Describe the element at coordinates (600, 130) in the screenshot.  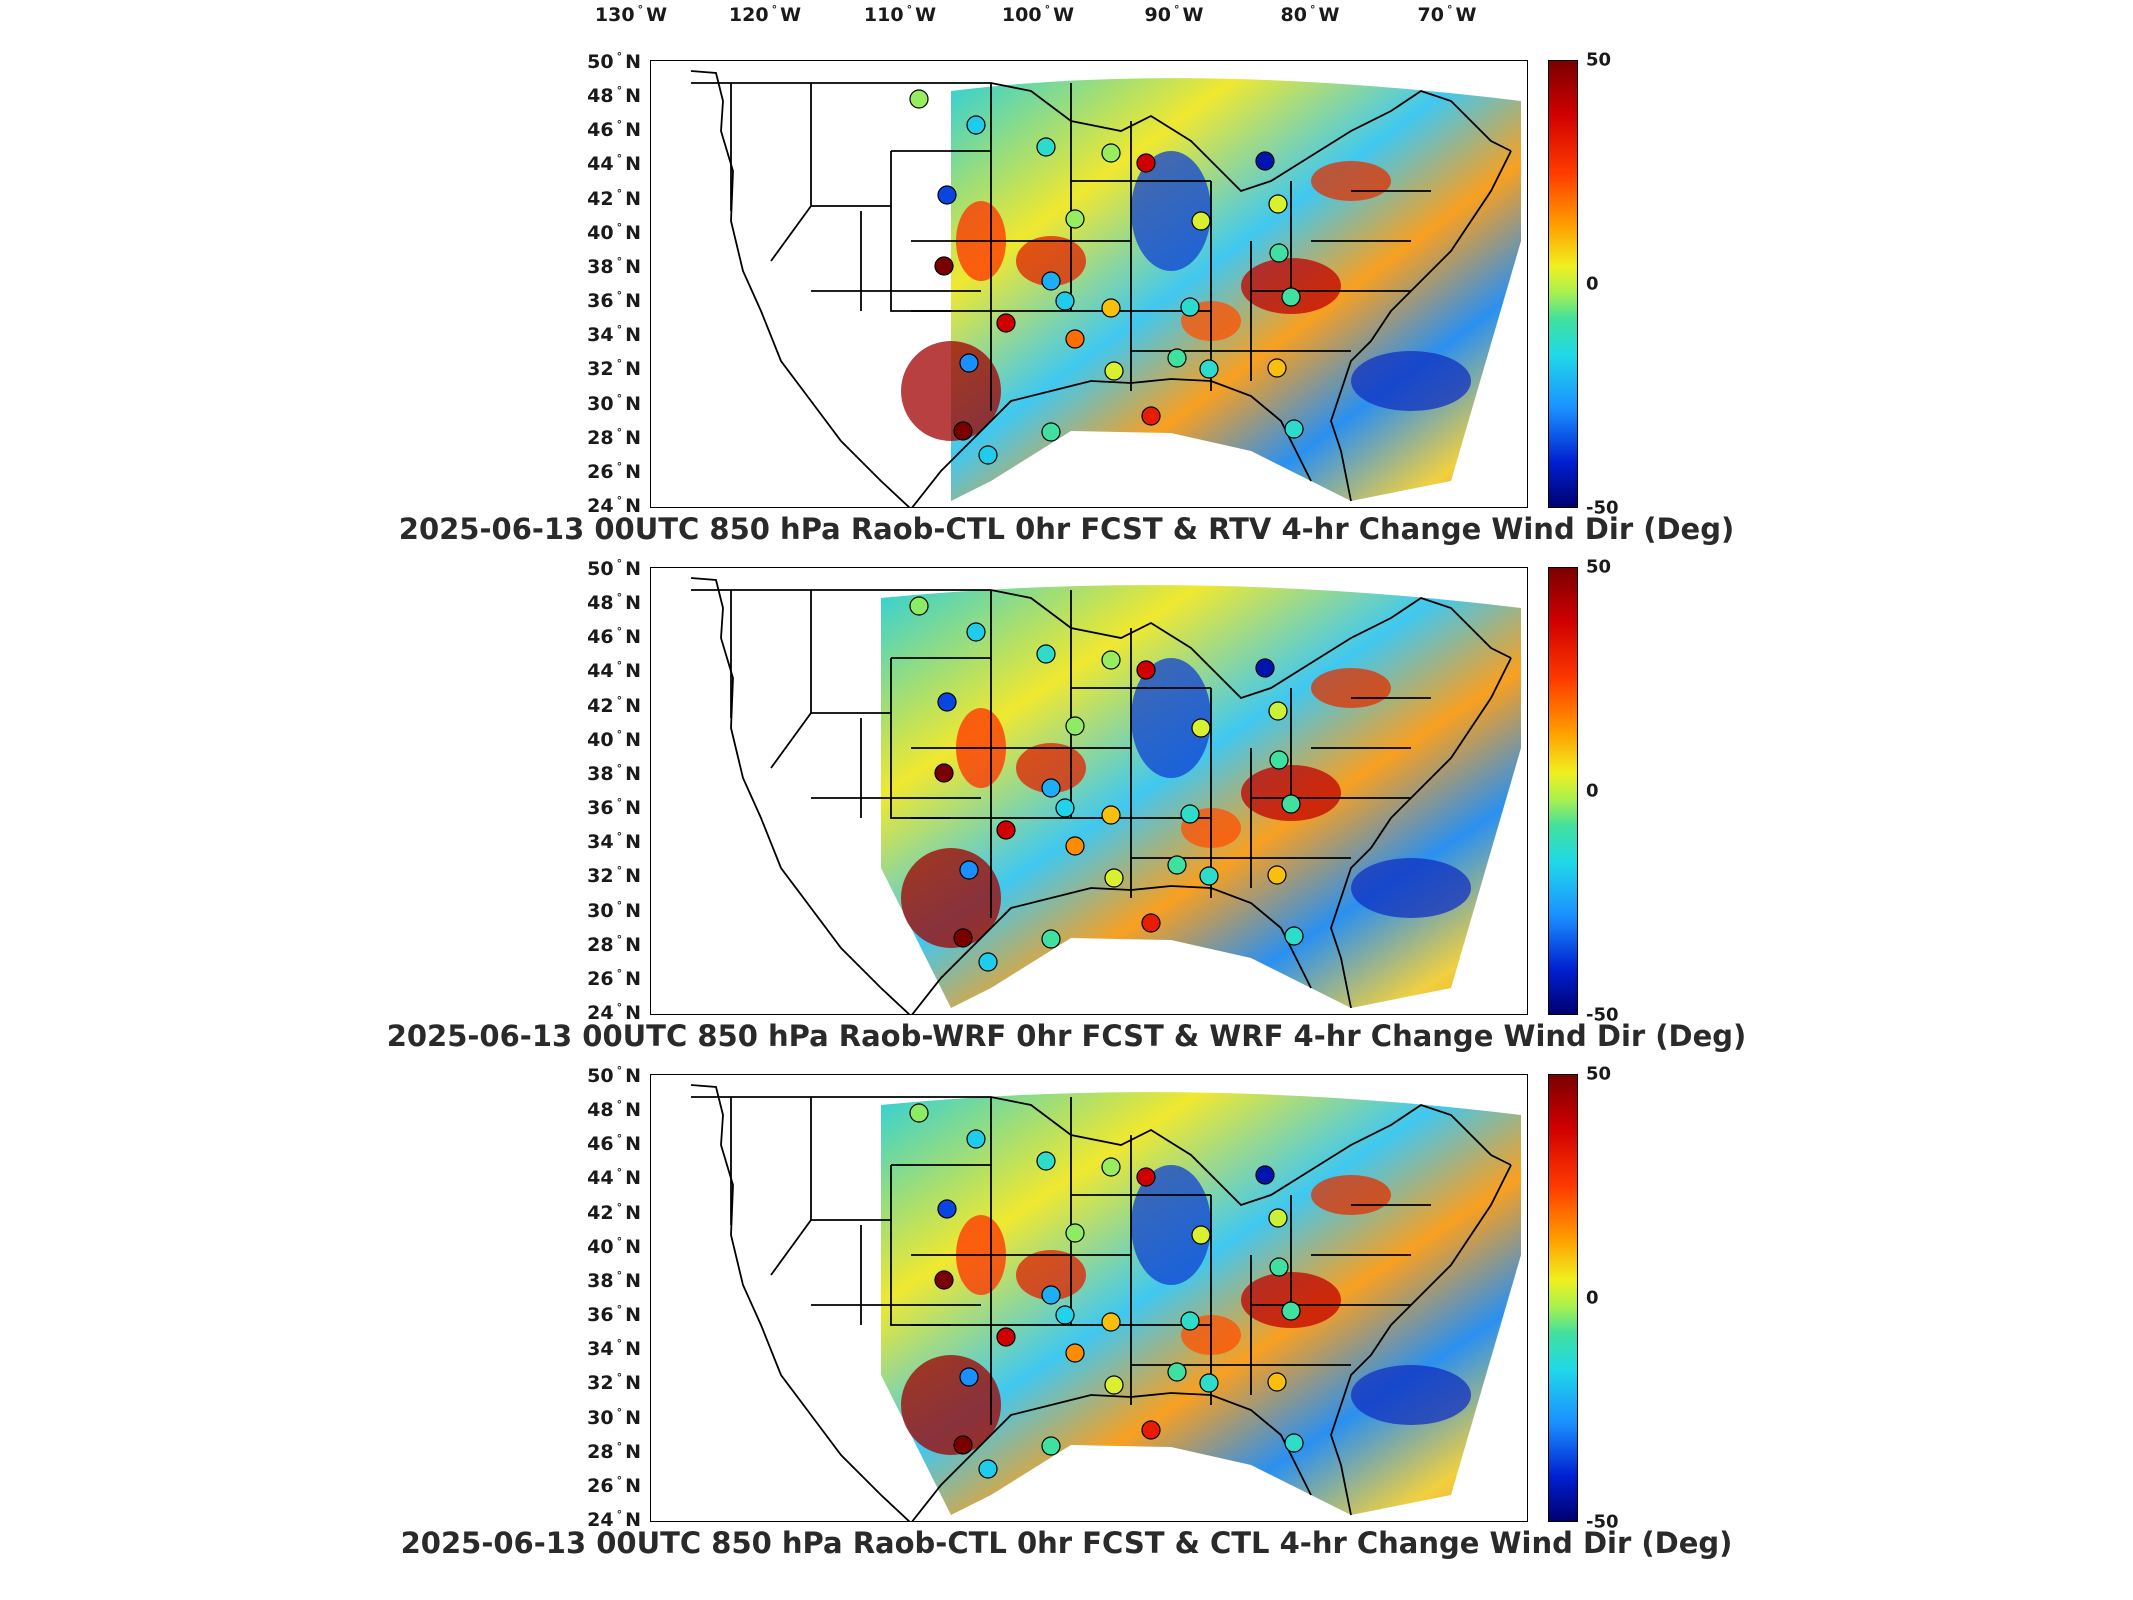
I see `latitude-value: 46` at that location.